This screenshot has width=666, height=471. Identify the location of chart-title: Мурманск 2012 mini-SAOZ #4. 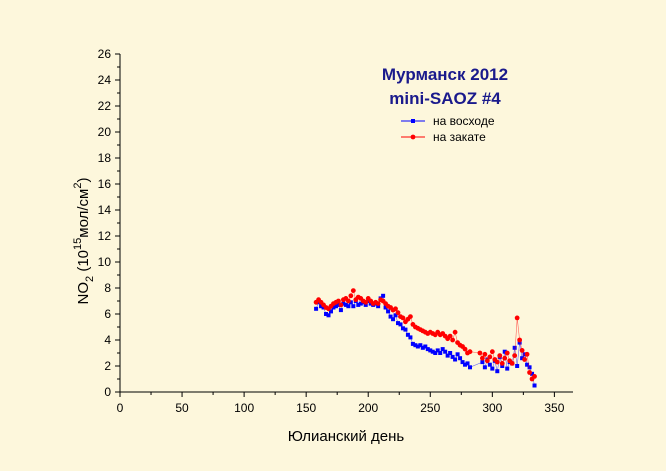
(445, 86).